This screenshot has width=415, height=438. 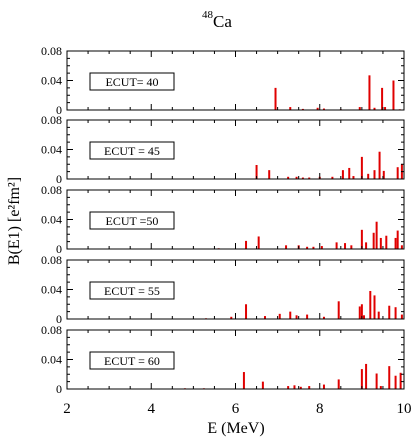 I want to click on panel-label: ECUT= 40, so click(x=131, y=82).